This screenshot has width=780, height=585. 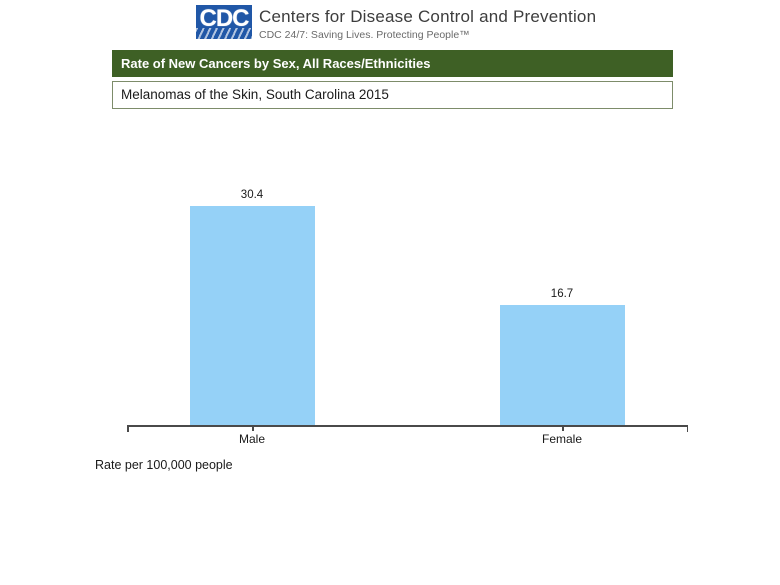 What do you see at coordinates (562, 365) in the screenshot?
I see `bar-female` at bounding box center [562, 365].